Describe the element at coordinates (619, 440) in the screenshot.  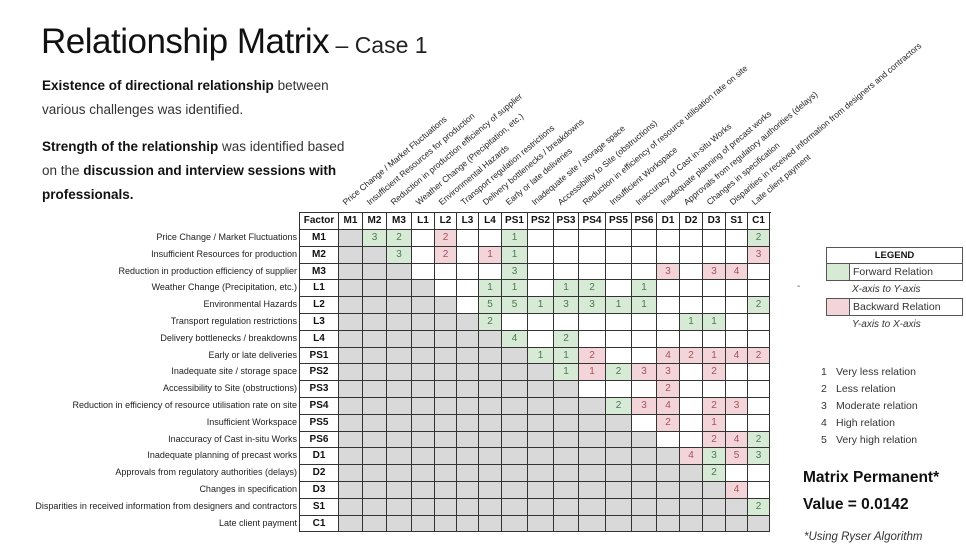
I see `matrix-cell-ps6-ps5` at that location.